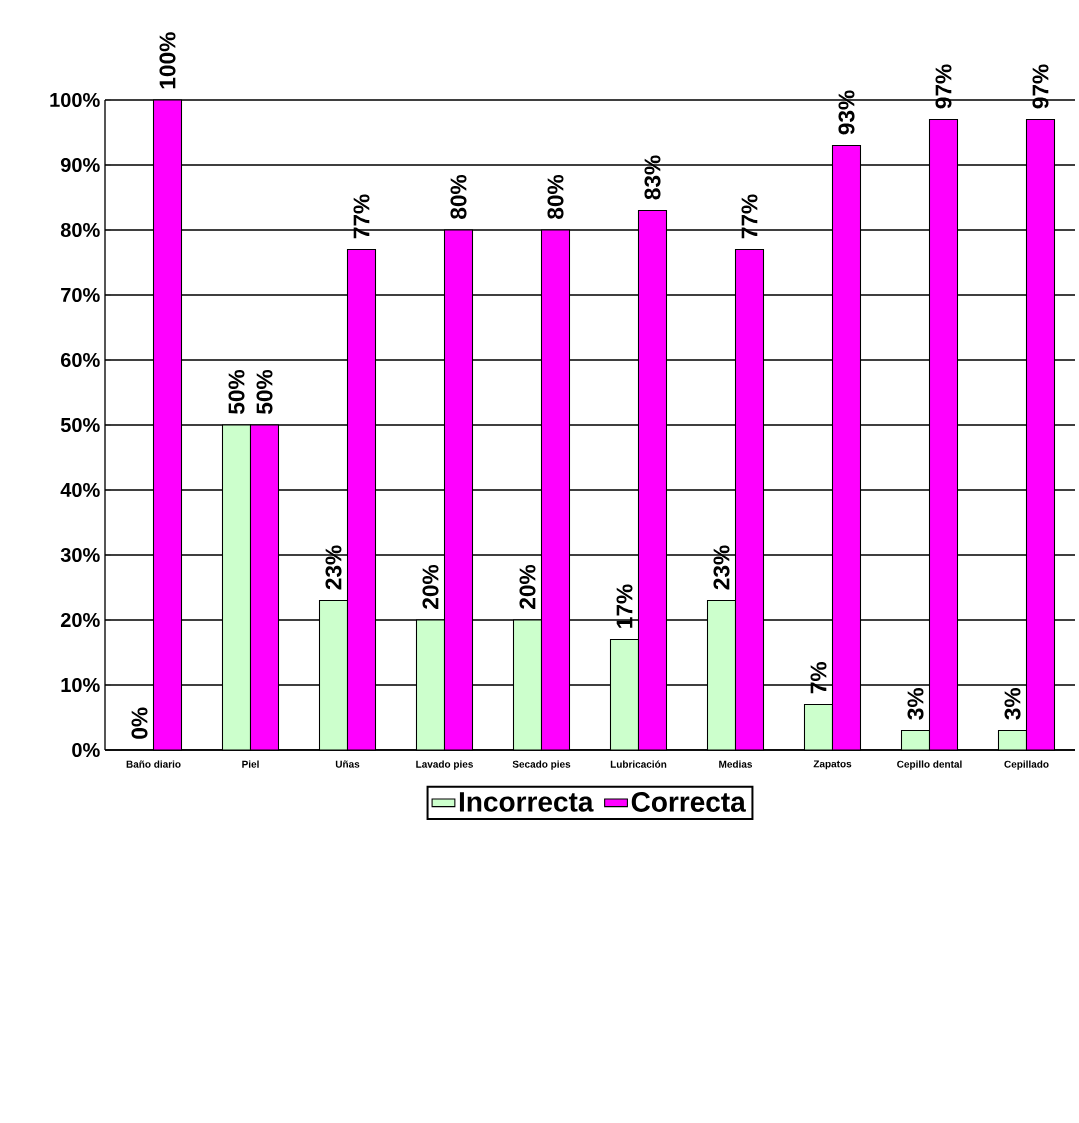  I want to click on y-tick-label: 40%, so click(80, 490).